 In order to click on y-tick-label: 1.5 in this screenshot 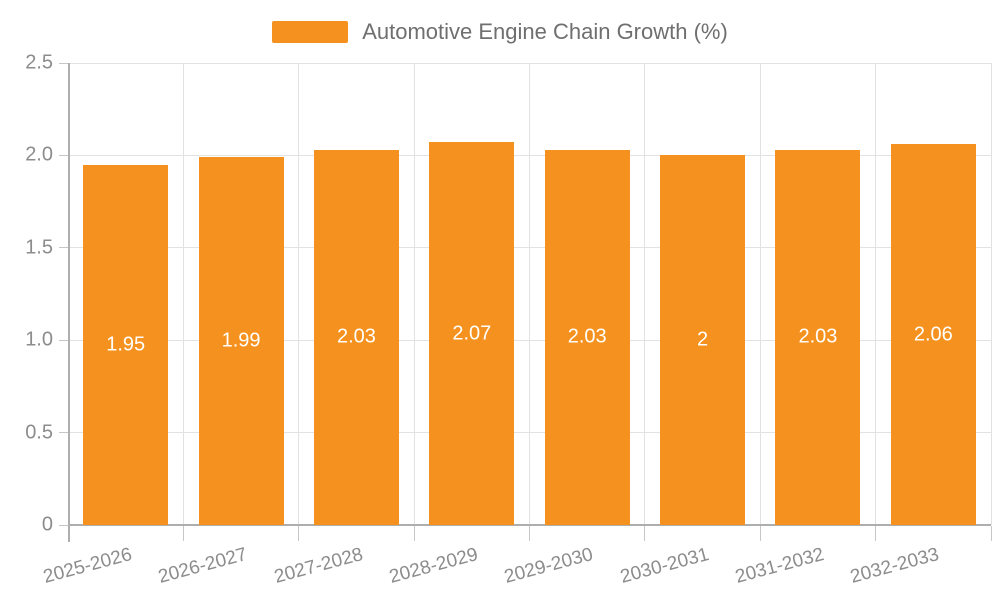, I will do `click(39, 247)`.